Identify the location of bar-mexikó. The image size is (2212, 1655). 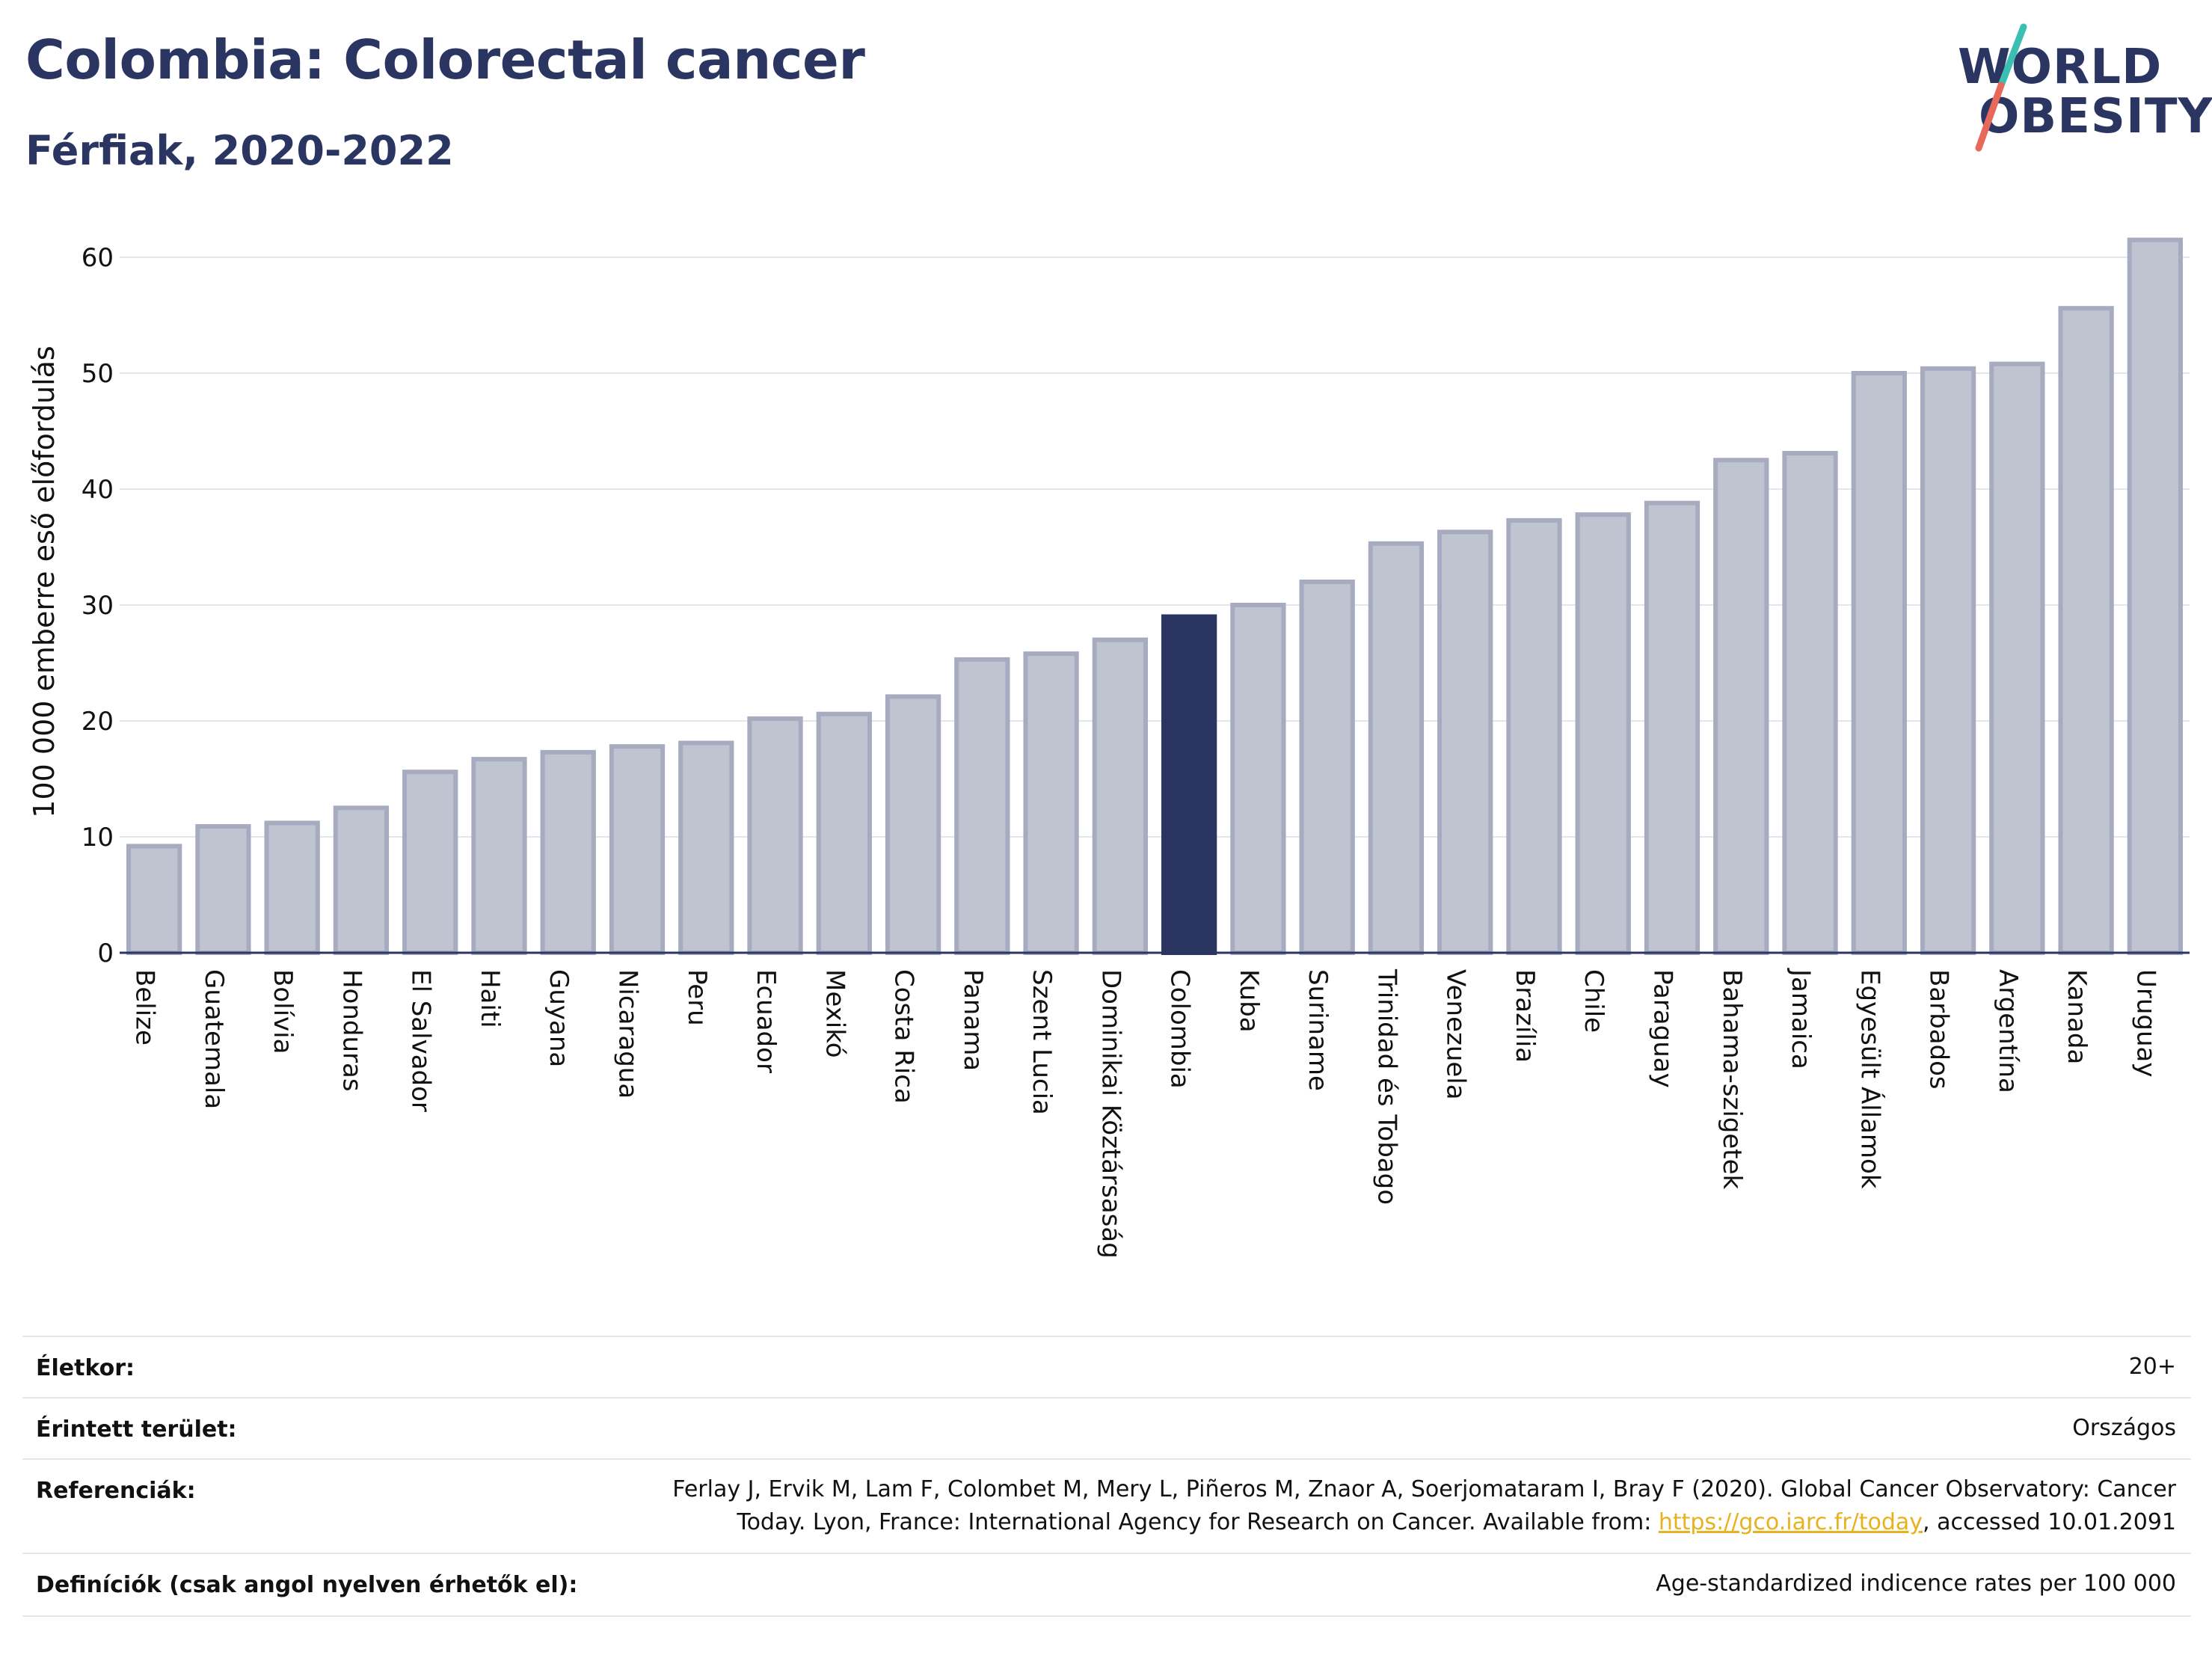
(844, 833).